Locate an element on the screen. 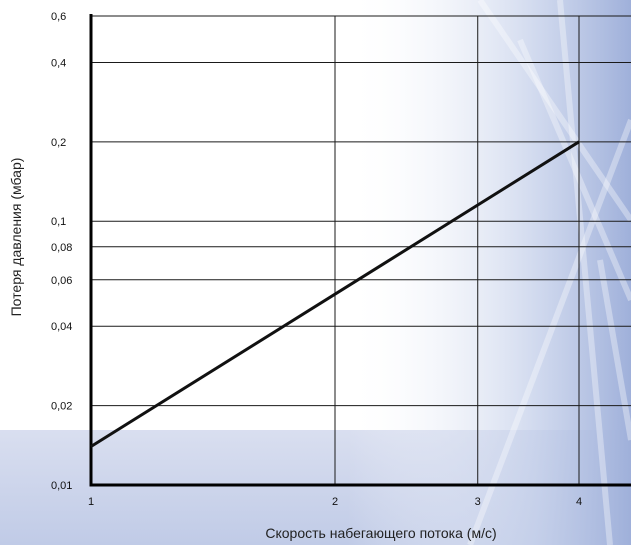 The height and width of the screenshot is (545, 631). y-tick-label: 0,06 is located at coordinates (61, 281).